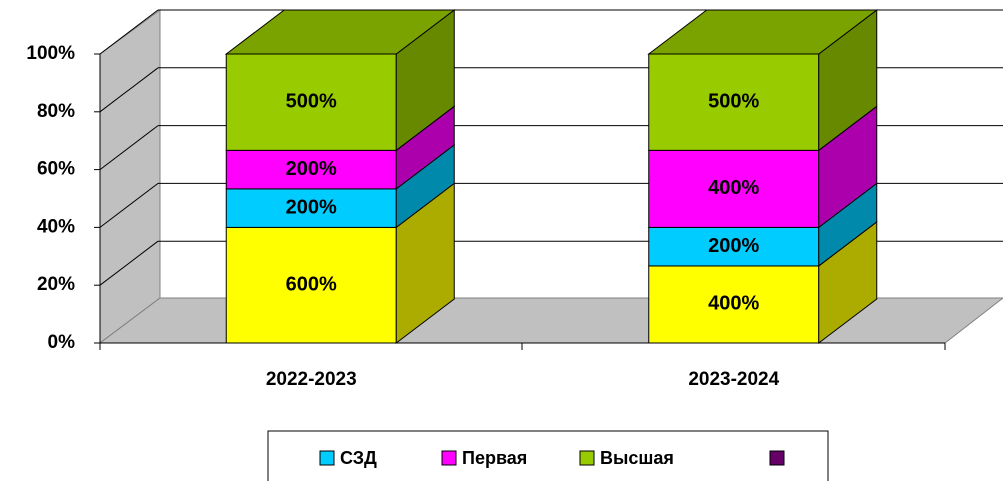 This screenshot has height=481, width=1003. I want to click on y-tick-label: 80%, so click(56, 111).